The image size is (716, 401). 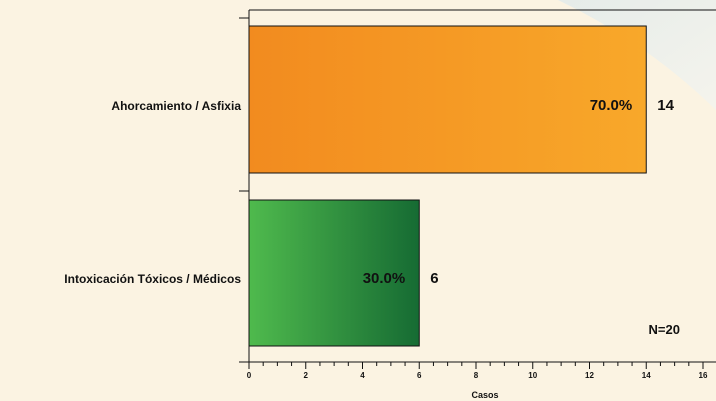 I want to click on n-annotation: N=20, so click(x=664, y=329).